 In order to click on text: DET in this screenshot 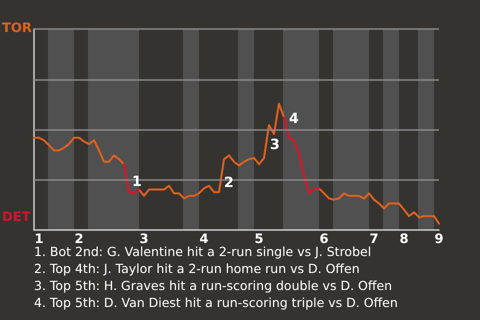, I will do `click(16, 217)`.